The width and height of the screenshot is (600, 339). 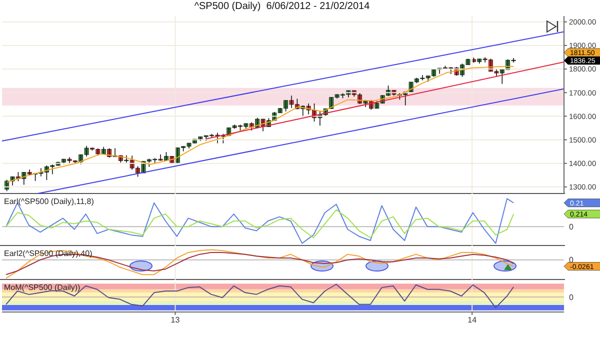 What do you see at coordinates (49, 201) in the screenshot?
I see `chart-title: Earl(^SP500 (Daily),11,8)` at bounding box center [49, 201].